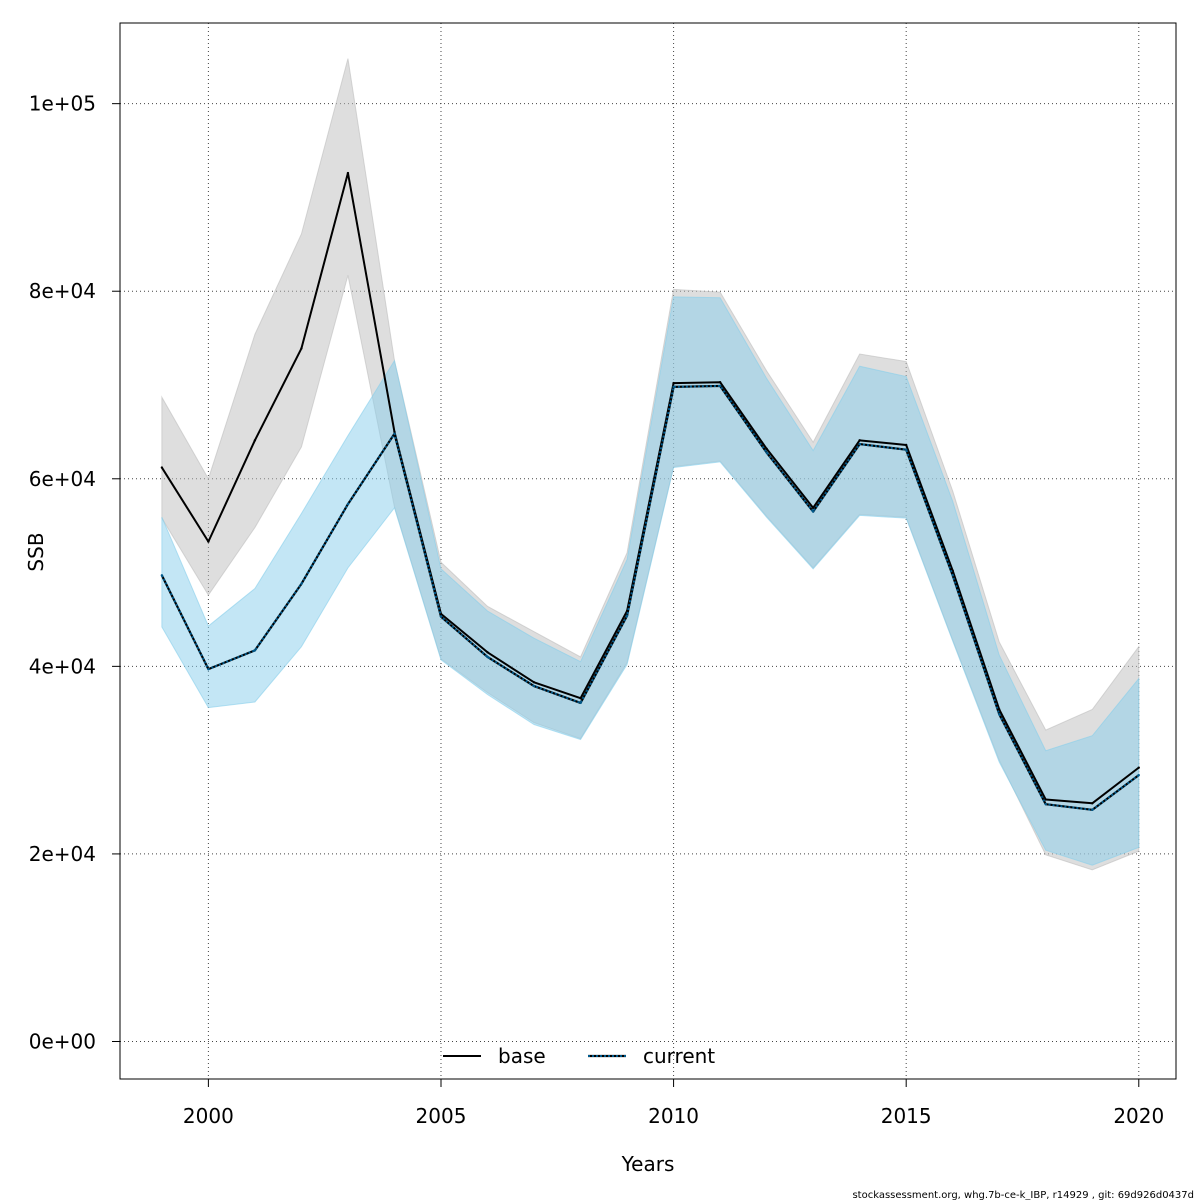 The height and width of the screenshot is (1200, 1200). What do you see at coordinates (580, 703) in the screenshot?
I see `data-point-current-2008` at bounding box center [580, 703].